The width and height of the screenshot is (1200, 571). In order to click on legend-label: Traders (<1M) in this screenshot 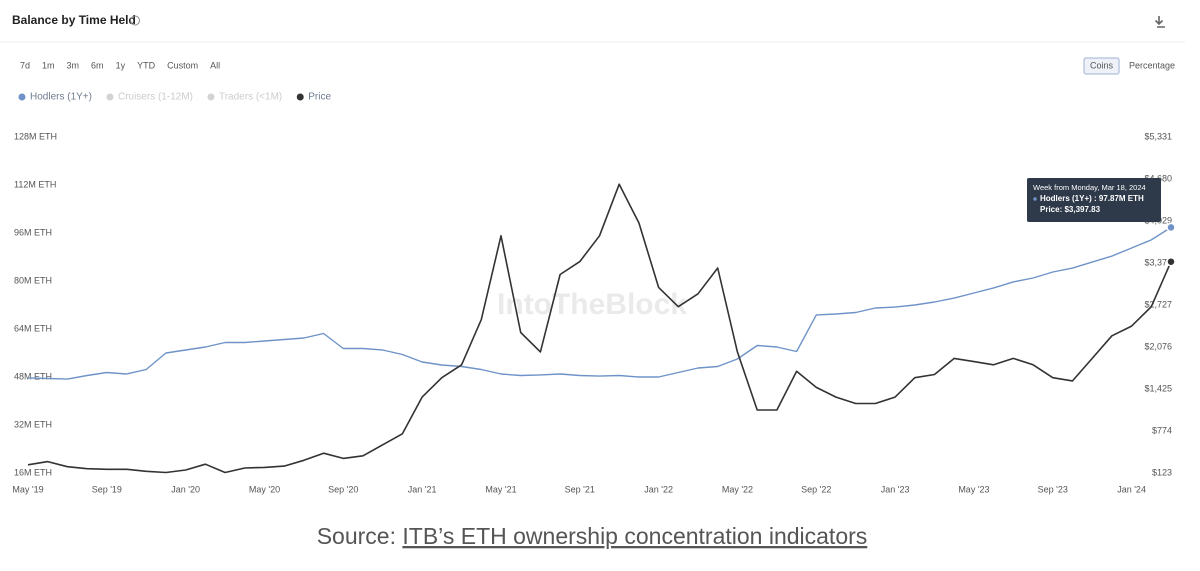, I will do `click(250, 97)`.